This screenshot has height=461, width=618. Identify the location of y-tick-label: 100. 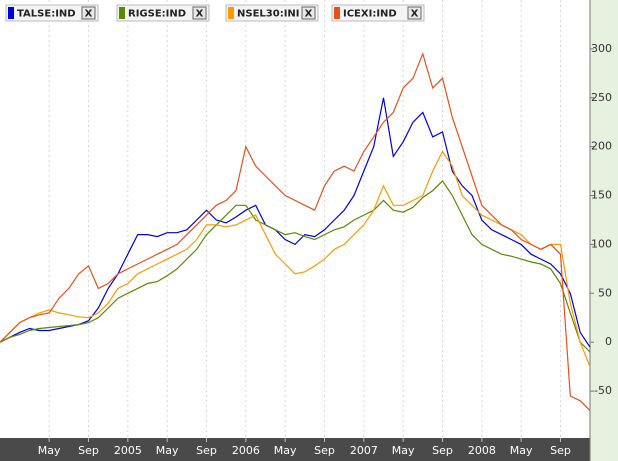
(601, 243).